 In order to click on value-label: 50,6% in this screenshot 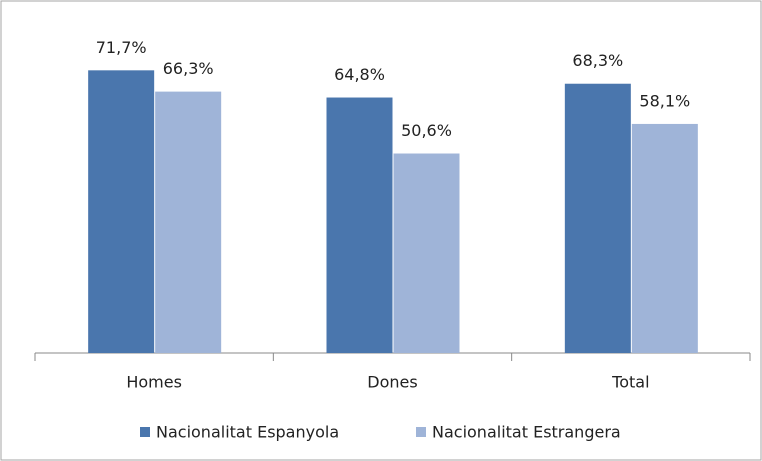, I will do `click(426, 130)`.